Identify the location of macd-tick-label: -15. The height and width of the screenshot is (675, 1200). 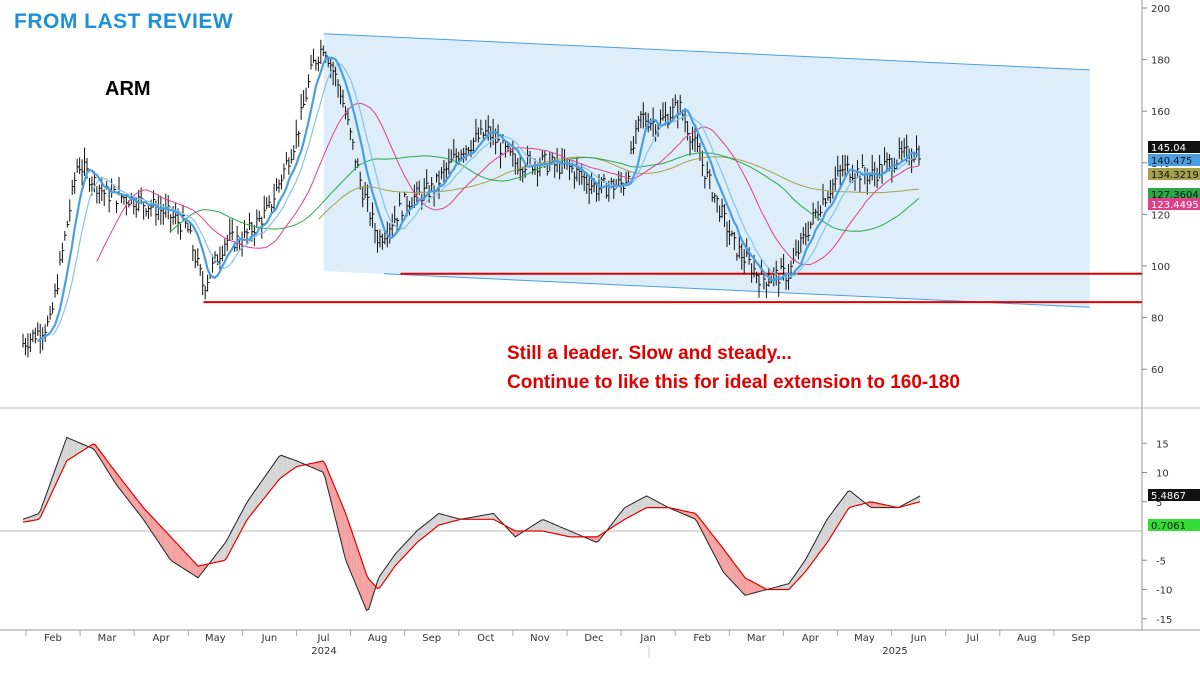
(1164, 620).